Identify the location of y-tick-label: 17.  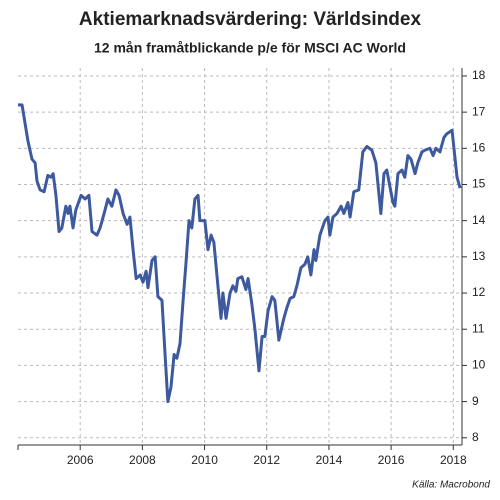
(479, 111).